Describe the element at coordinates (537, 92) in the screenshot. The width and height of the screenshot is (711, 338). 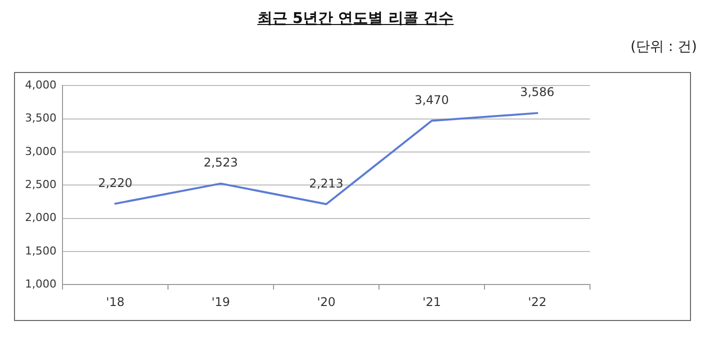
I see `data-label: 3,586` at that location.